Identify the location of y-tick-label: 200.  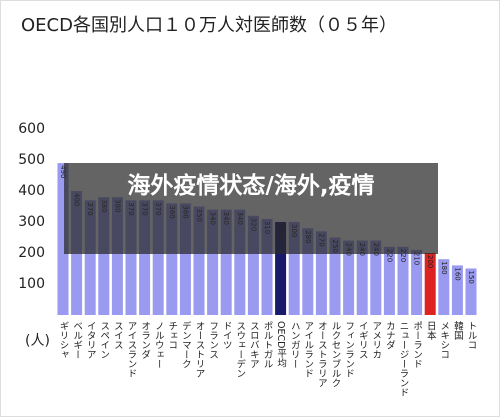
(31, 253).